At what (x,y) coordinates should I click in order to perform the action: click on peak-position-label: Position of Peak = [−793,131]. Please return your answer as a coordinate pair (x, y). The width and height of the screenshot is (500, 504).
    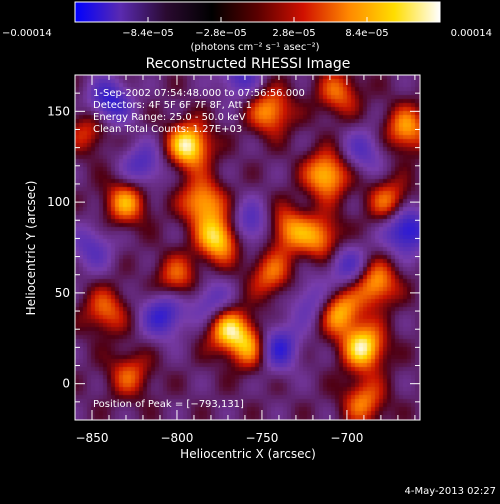
    Looking at the image, I should click on (168, 404).